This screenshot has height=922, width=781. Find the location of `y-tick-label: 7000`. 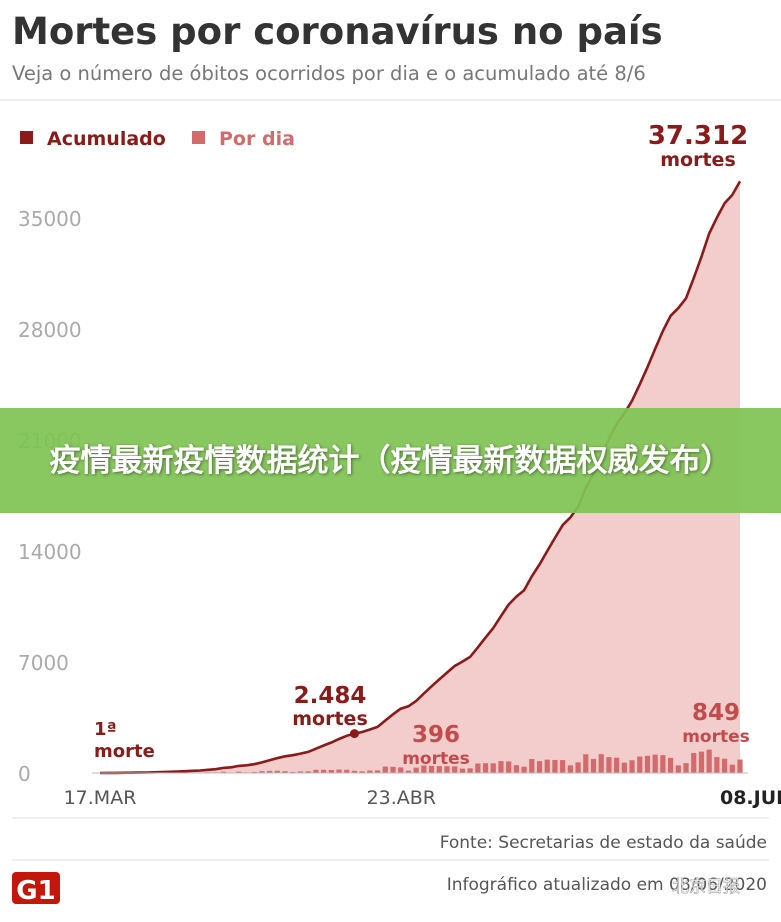

y-tick-label: 7000 is located at coordinates (43, 663).